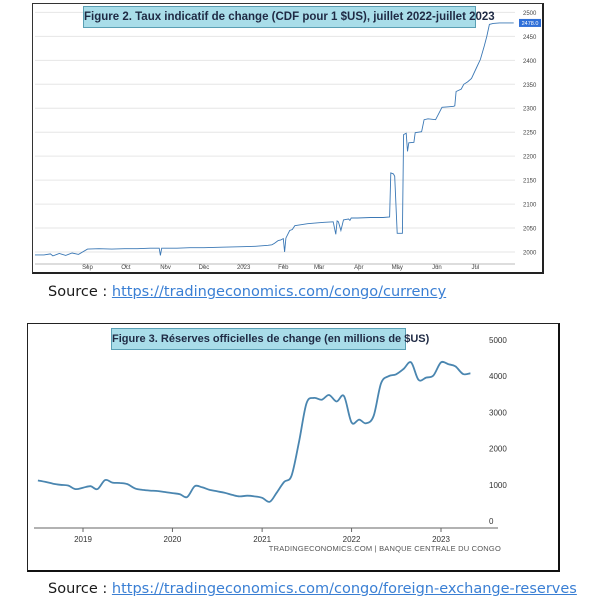 Image resolution: width=591 pixels, height=615 pixels. I want to click on x-tick-label: Oct, so click(126, 268).